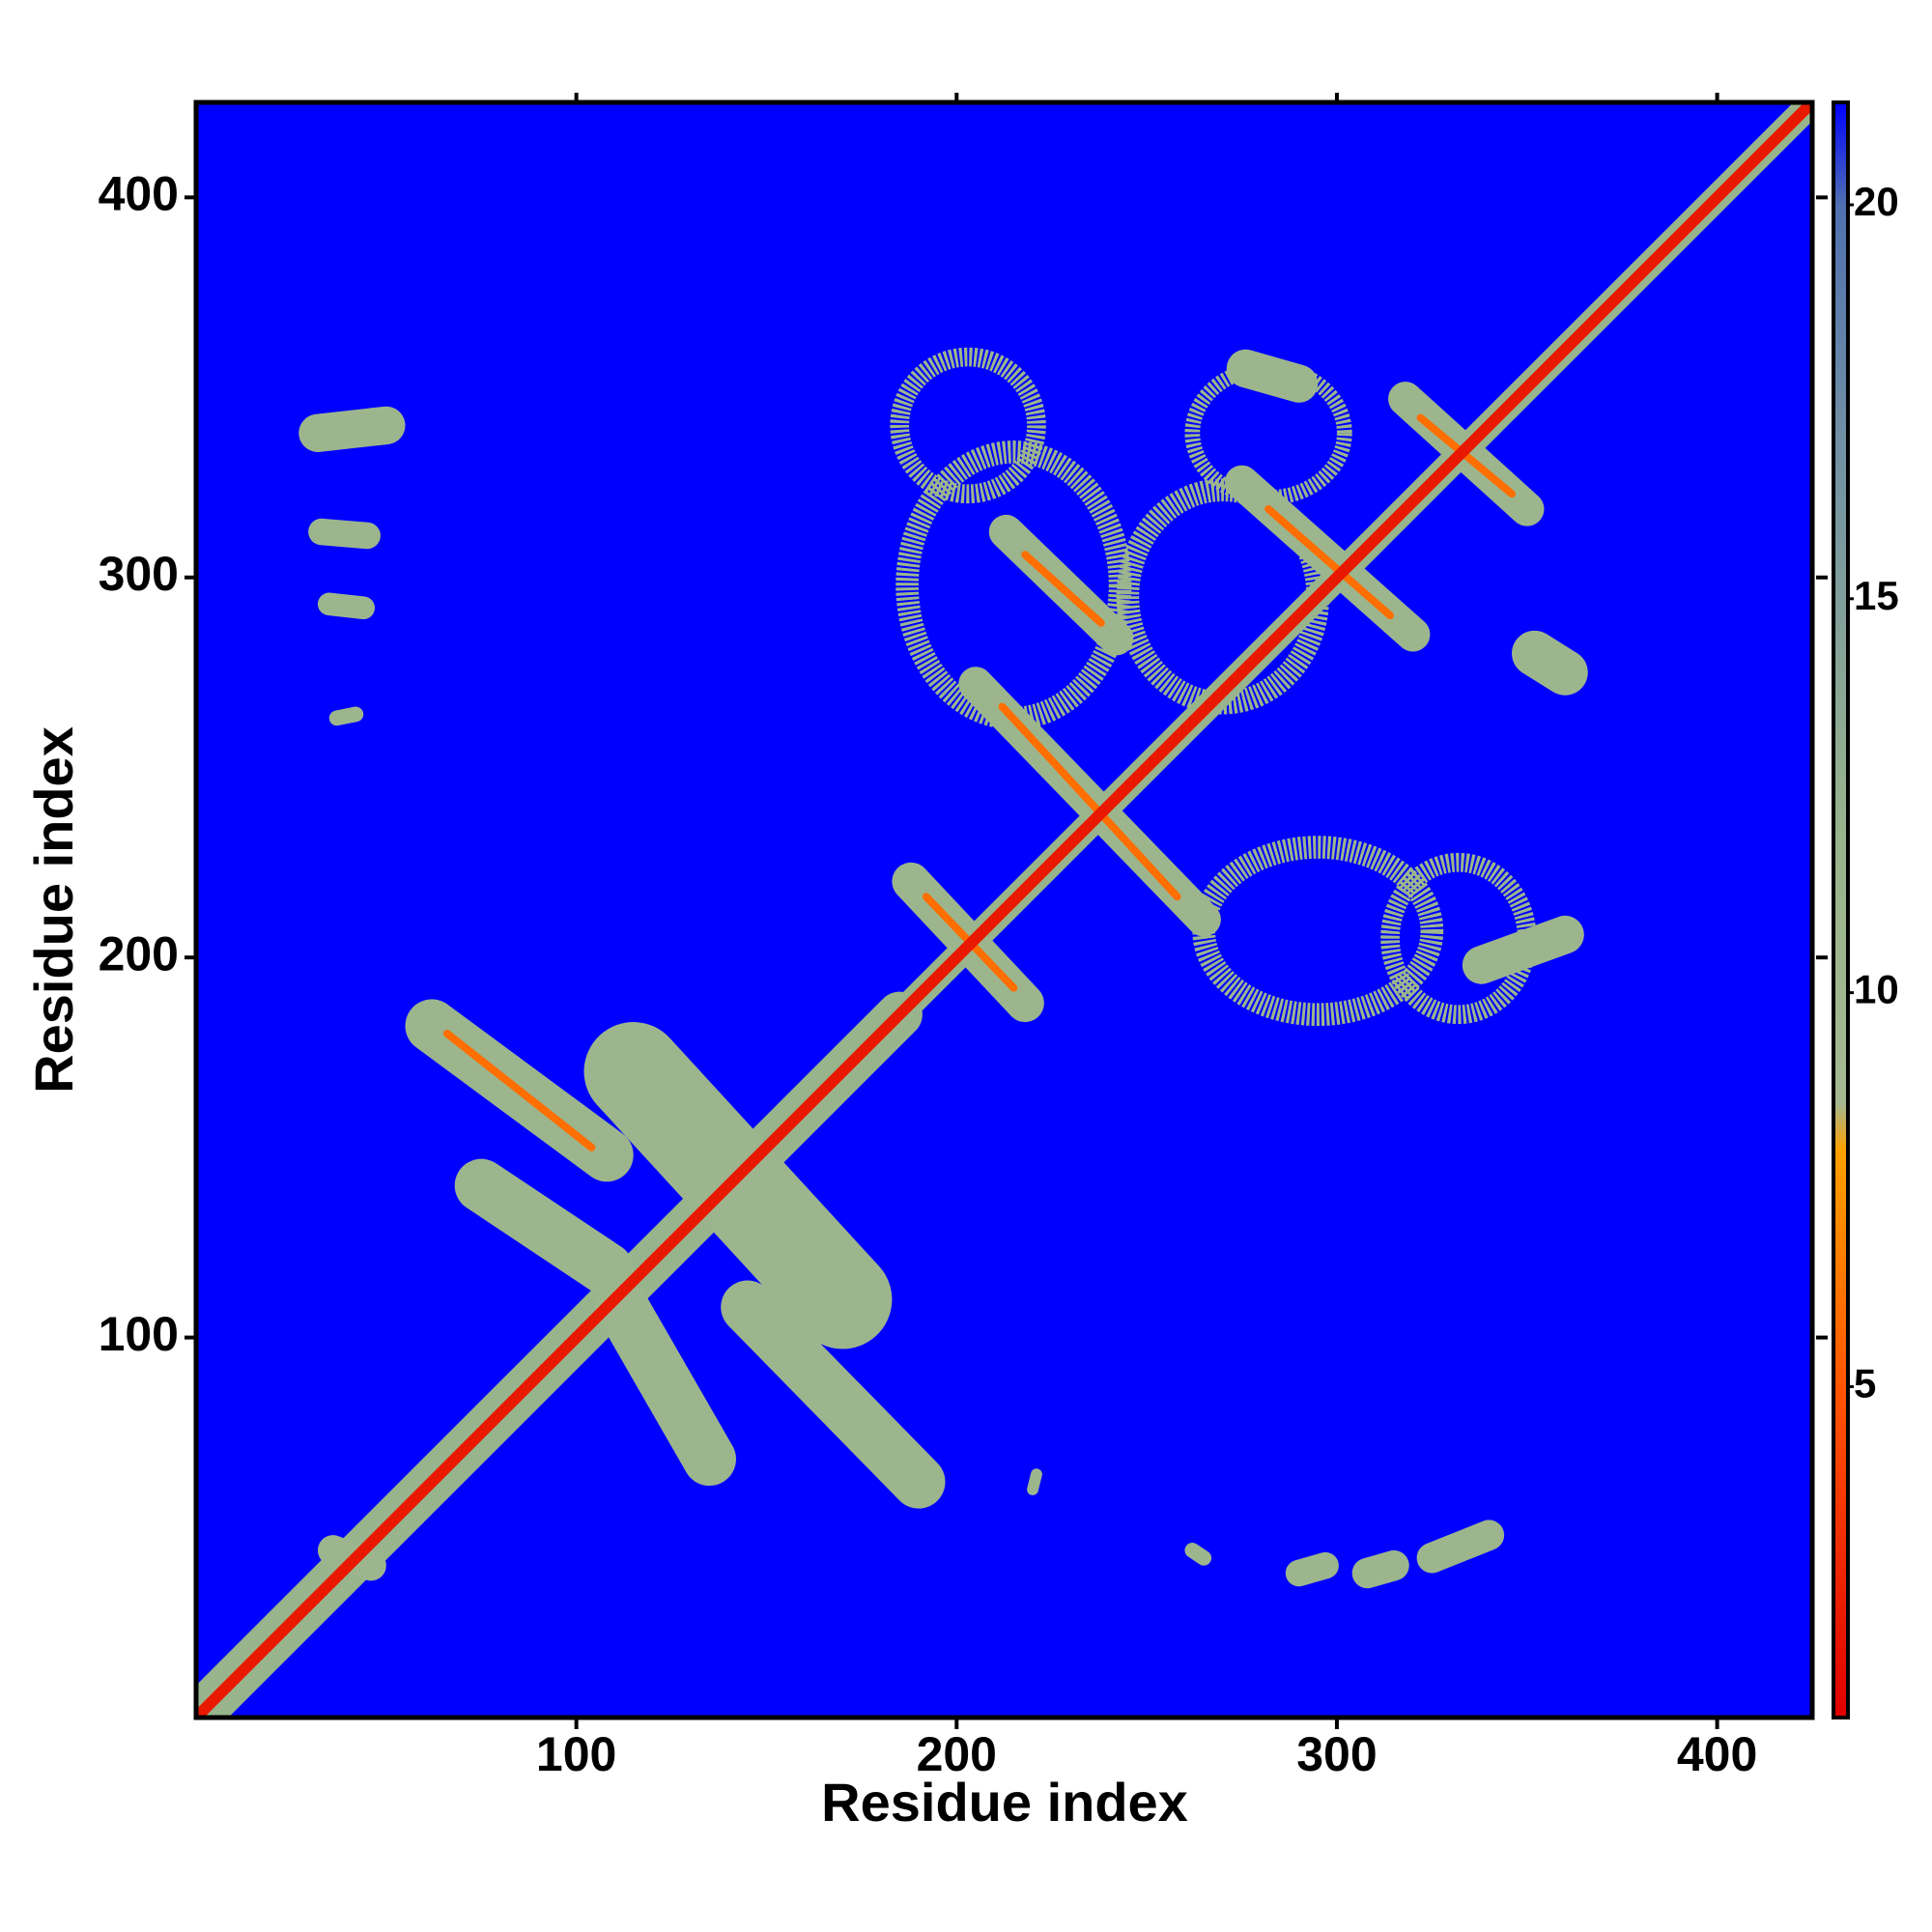 The image size is (1932, 1932). What do you see at coordinates (139, 574) in the screenshot?
I see `y-tick-label: 300` at bounding box center [139, 574].